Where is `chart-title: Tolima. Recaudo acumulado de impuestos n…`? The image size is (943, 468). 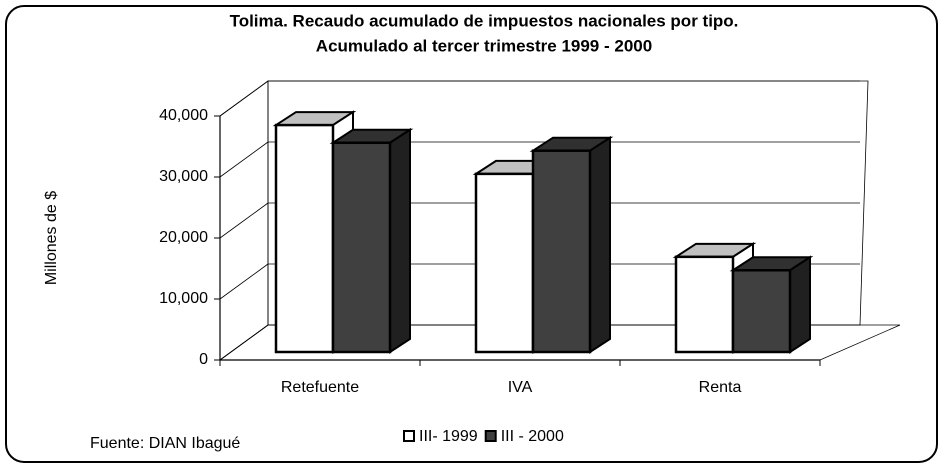
chart-title: Tolima. Recaudo acumulado de impuestos n… is located at coordinates (484, 20).